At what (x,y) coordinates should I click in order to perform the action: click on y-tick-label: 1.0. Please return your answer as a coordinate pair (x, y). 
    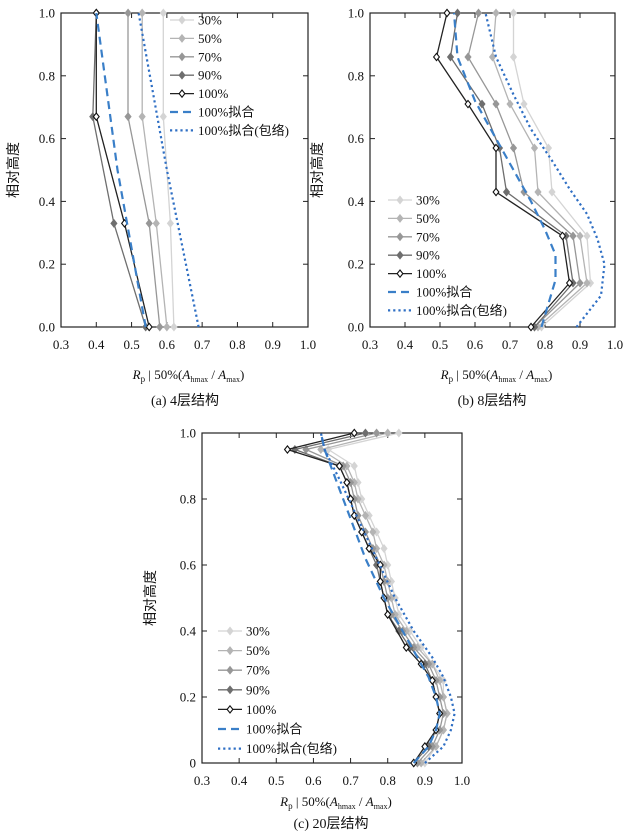
    Looking at the image, I should click on (47, 13).